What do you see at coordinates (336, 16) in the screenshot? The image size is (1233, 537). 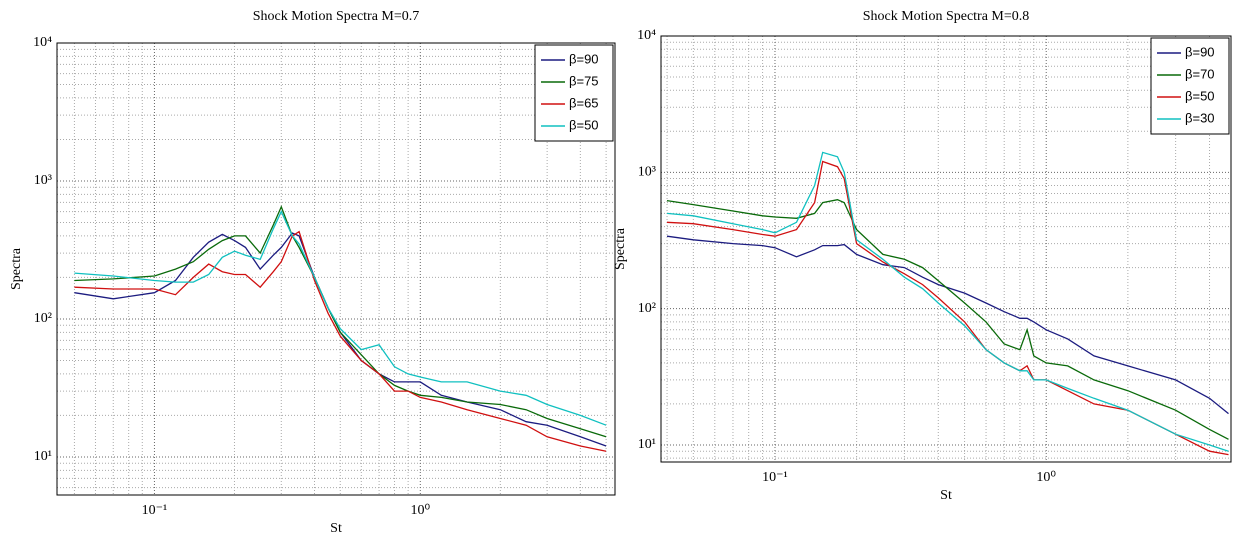 I see `chart-title: Shock Motion Spectra M=0.7` at bounding box center [336, 16].